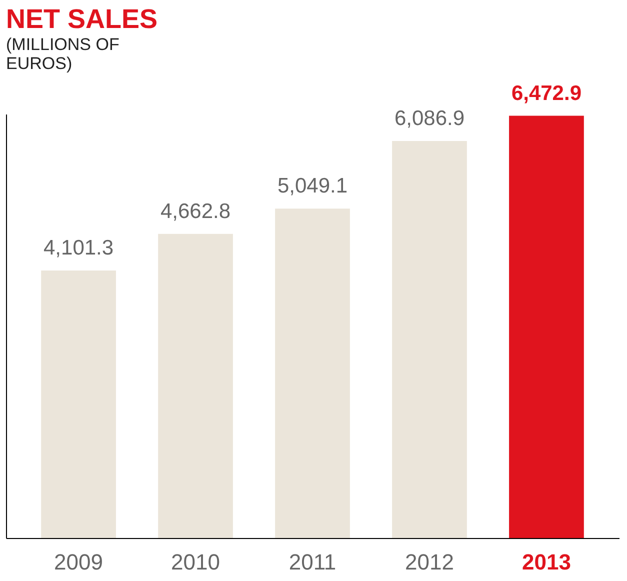  Describe the element at coordinates (429, 562) in the screenshot. I see `x-tick-label: 2012` at that location.